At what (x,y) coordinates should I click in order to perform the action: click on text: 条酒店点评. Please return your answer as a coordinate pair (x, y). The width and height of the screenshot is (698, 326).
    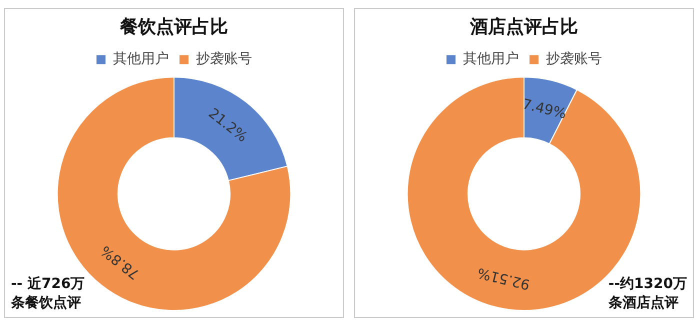
    Looking at the image, I should click on (644, 303).